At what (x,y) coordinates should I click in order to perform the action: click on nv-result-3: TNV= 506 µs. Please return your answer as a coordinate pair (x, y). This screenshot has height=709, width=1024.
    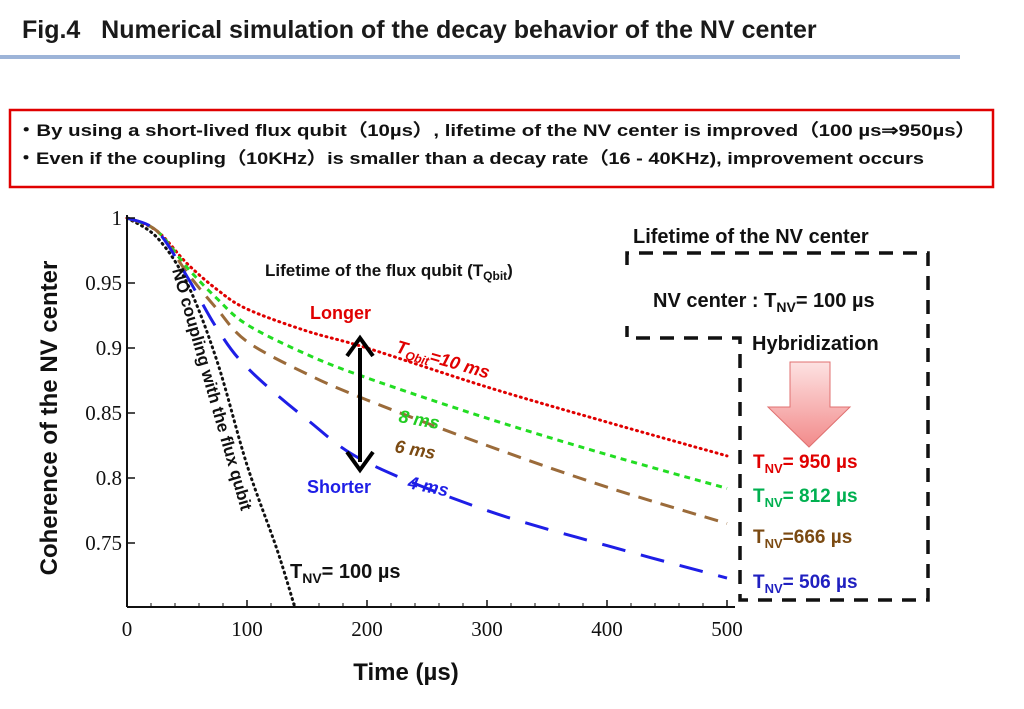
    Looking at the image, I should click on (805, 584).